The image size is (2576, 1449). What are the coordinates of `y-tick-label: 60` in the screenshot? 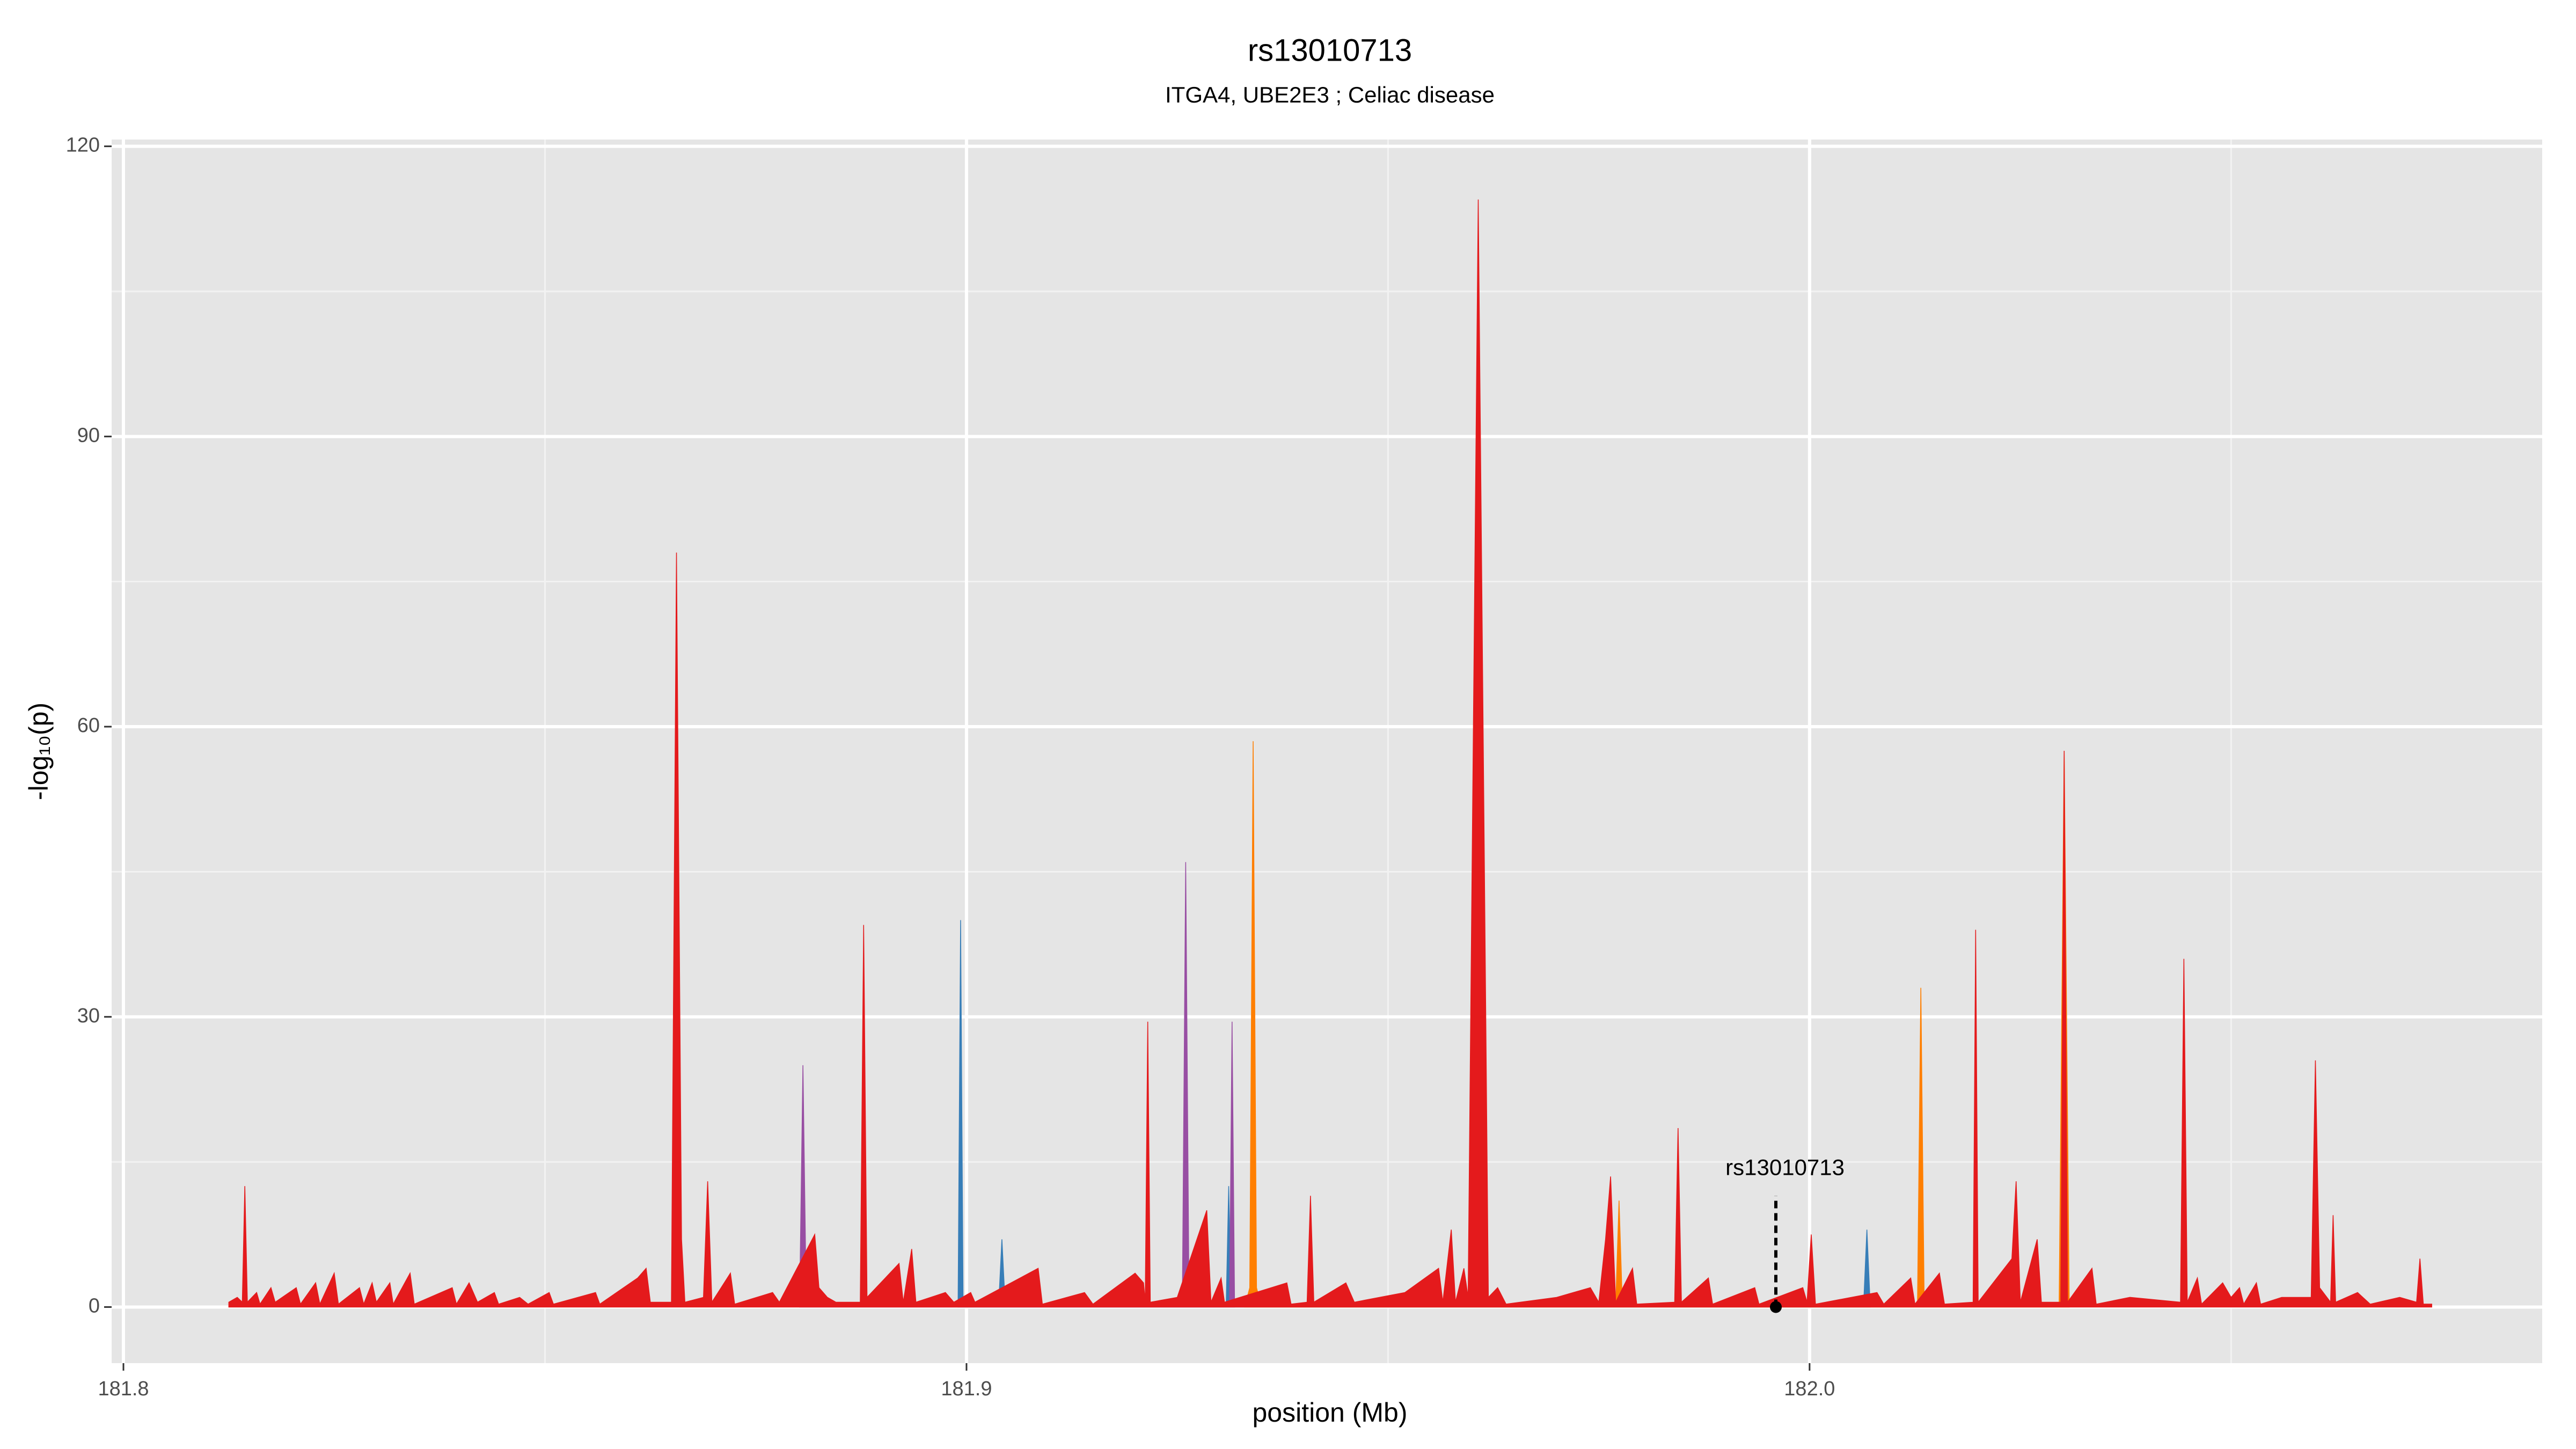 It's located at (88, 725).